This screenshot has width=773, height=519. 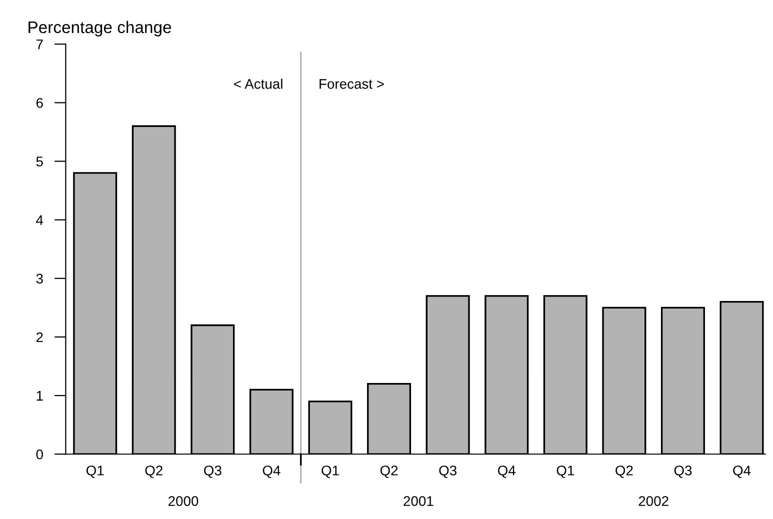 What do you see at coordinates (653, 501) in the screenshot?
I see `text: 2002` at bounding box center [653, 501].